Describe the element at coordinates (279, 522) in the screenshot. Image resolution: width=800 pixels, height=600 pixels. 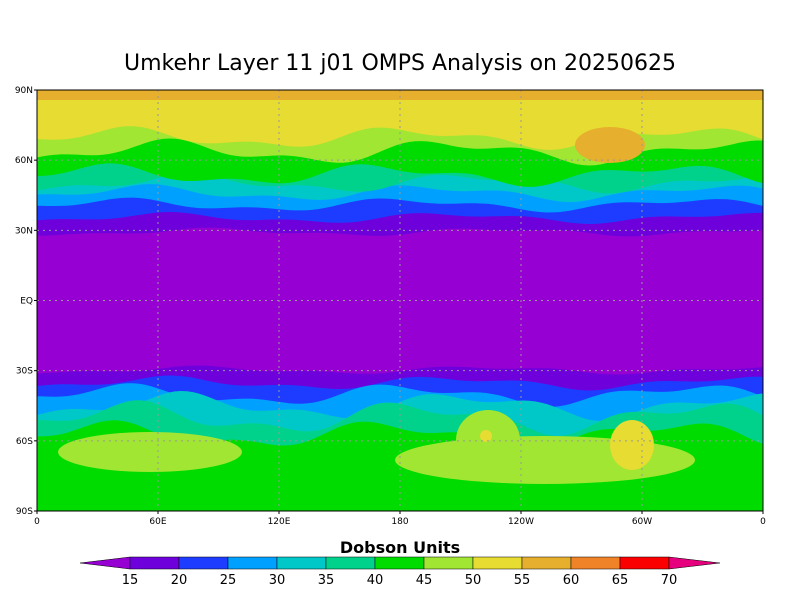
I see `lon-label: 120E` at that location.